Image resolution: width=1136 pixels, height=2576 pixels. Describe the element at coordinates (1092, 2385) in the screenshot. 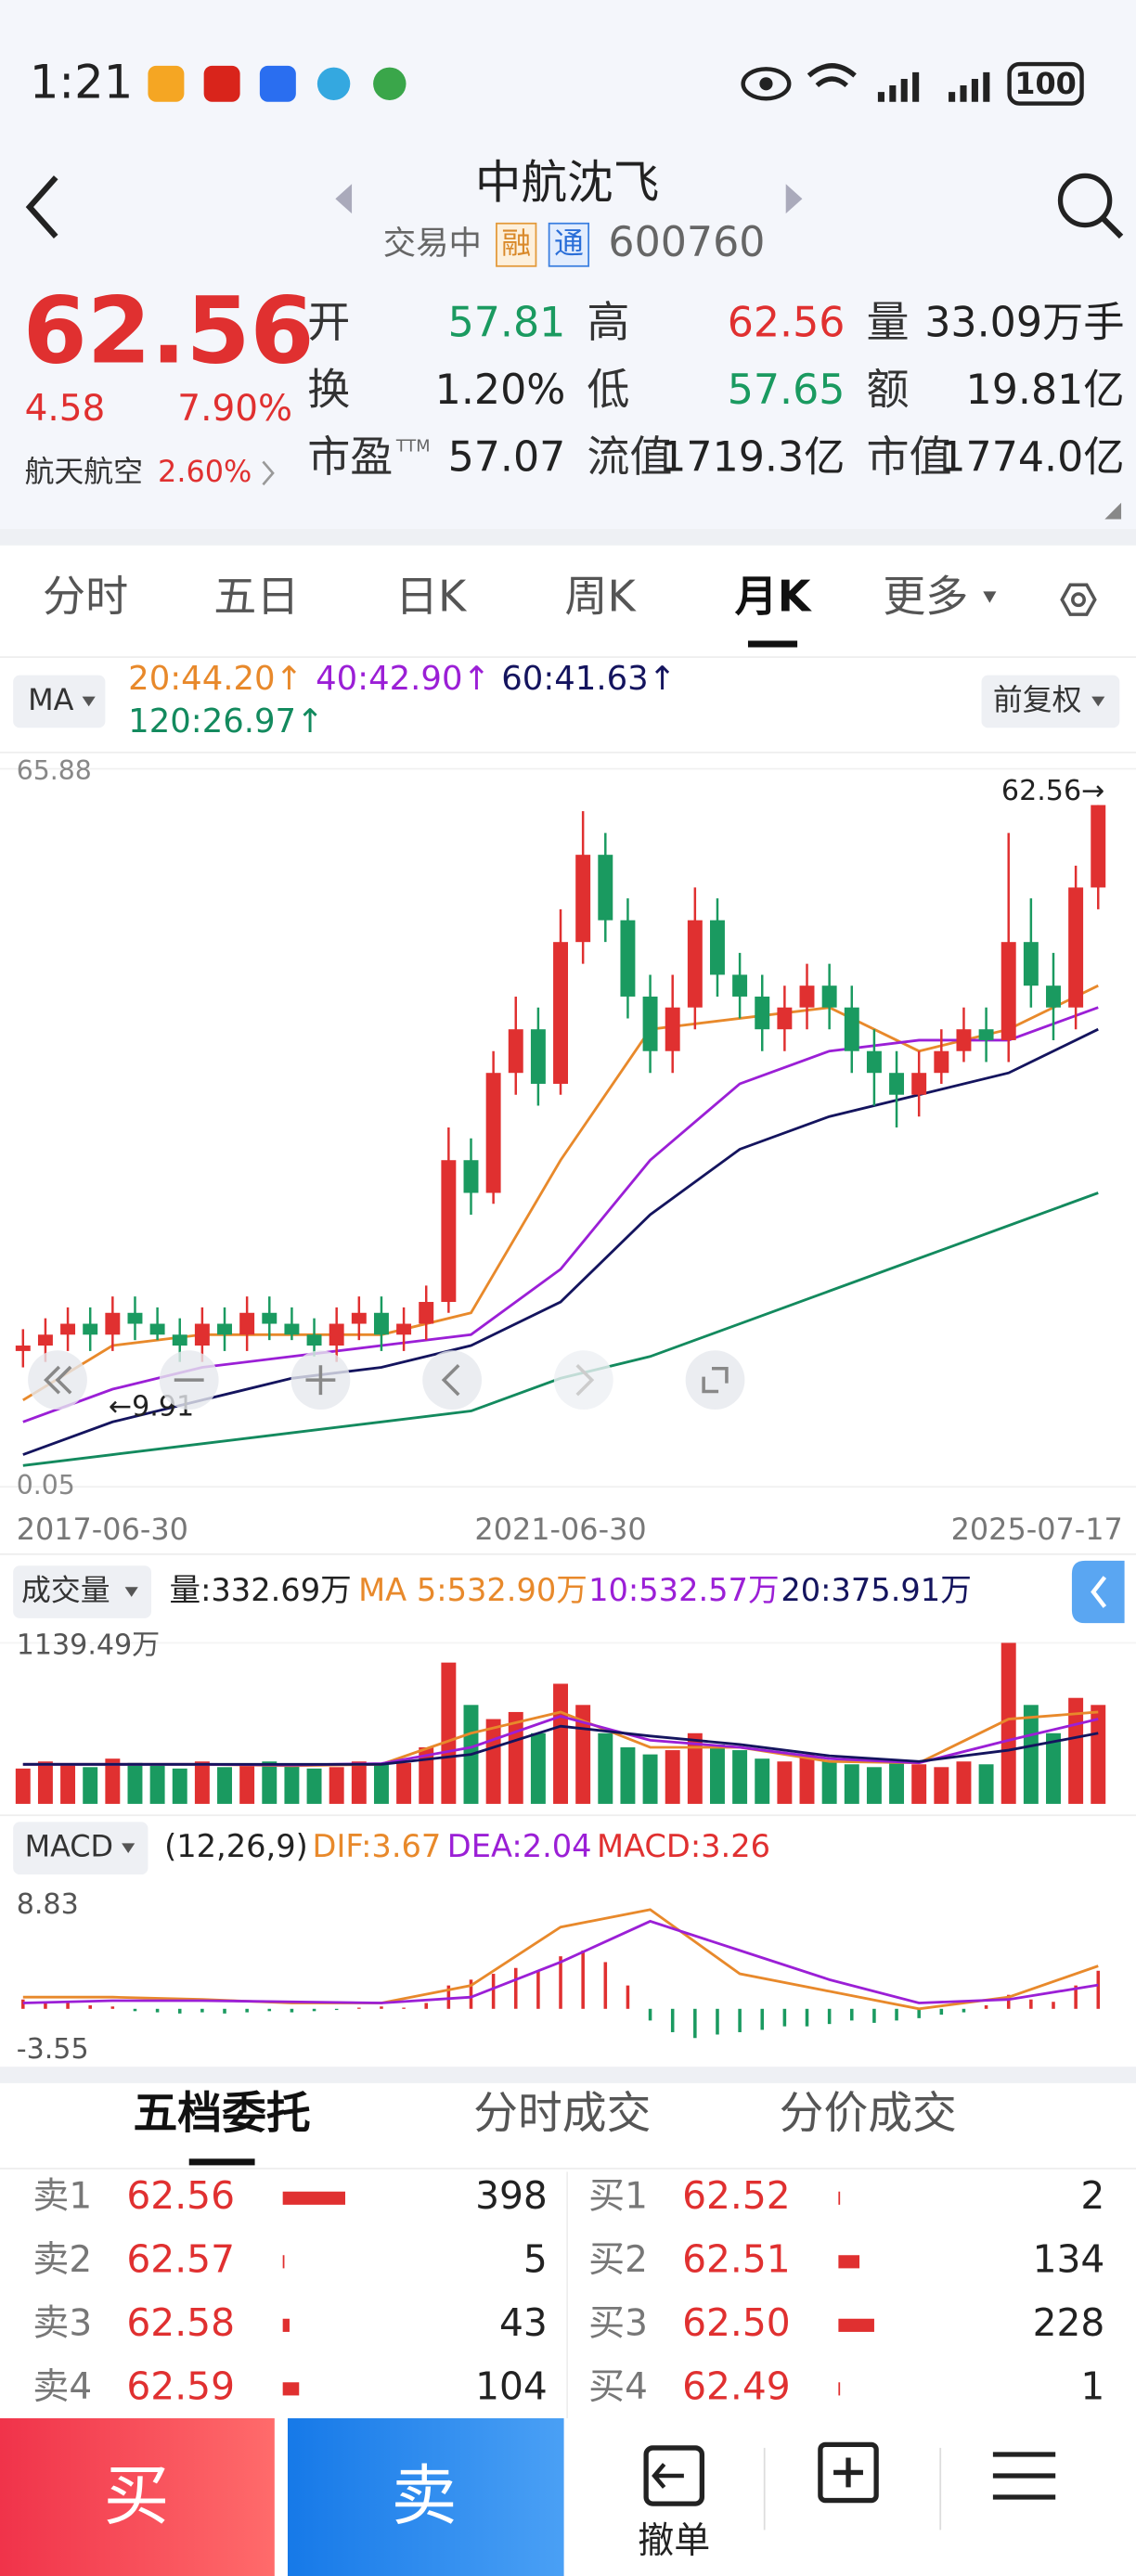

I see `order-volume: 1` at that location.